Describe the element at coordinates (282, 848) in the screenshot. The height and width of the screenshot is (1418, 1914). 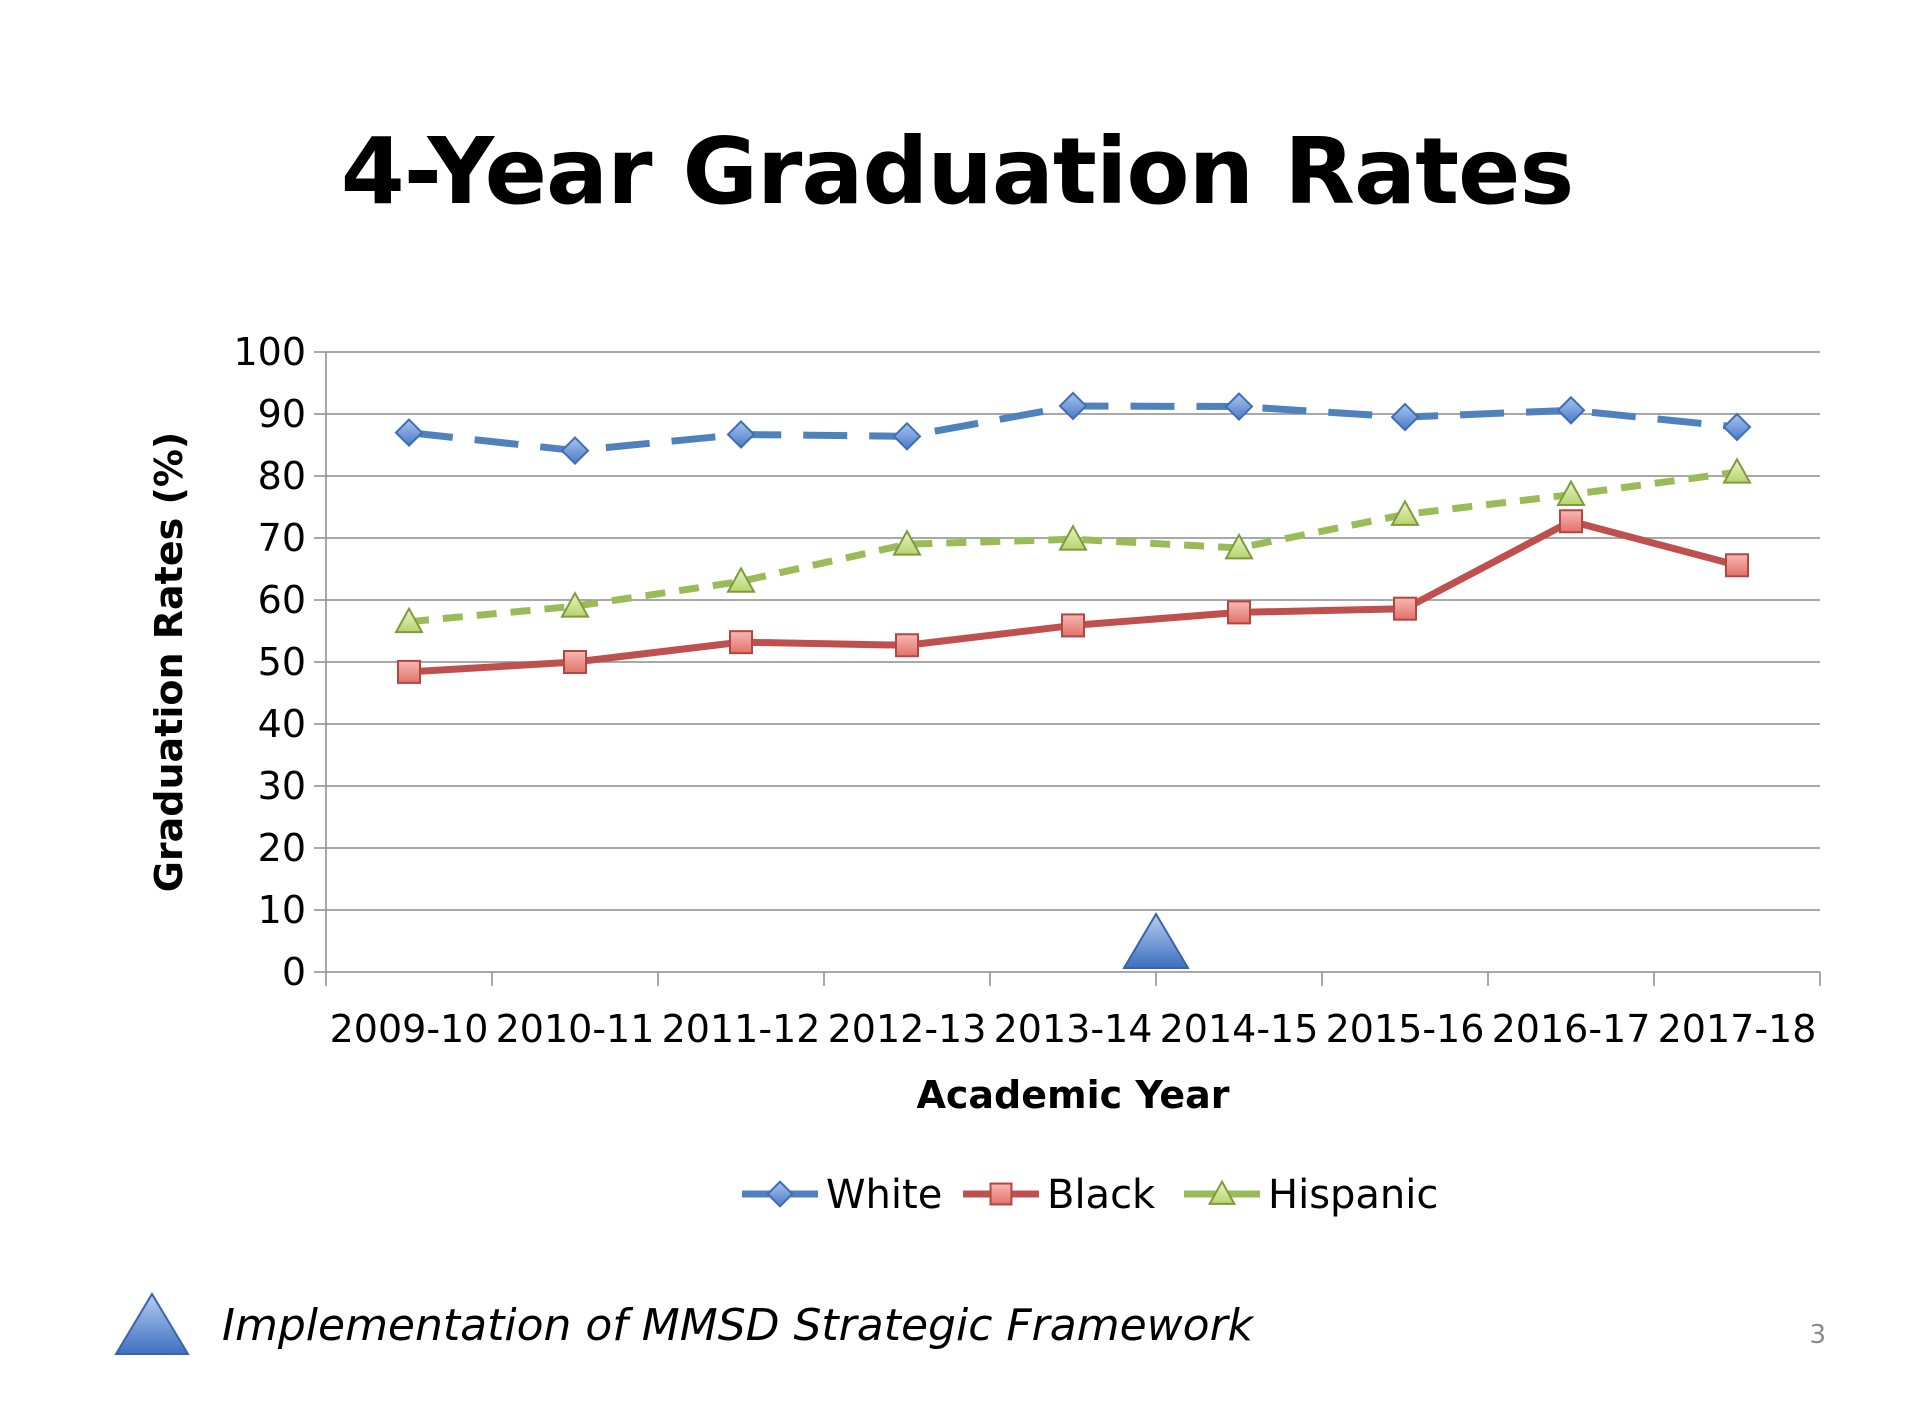
I see `y-tick-label: 20` at that location.